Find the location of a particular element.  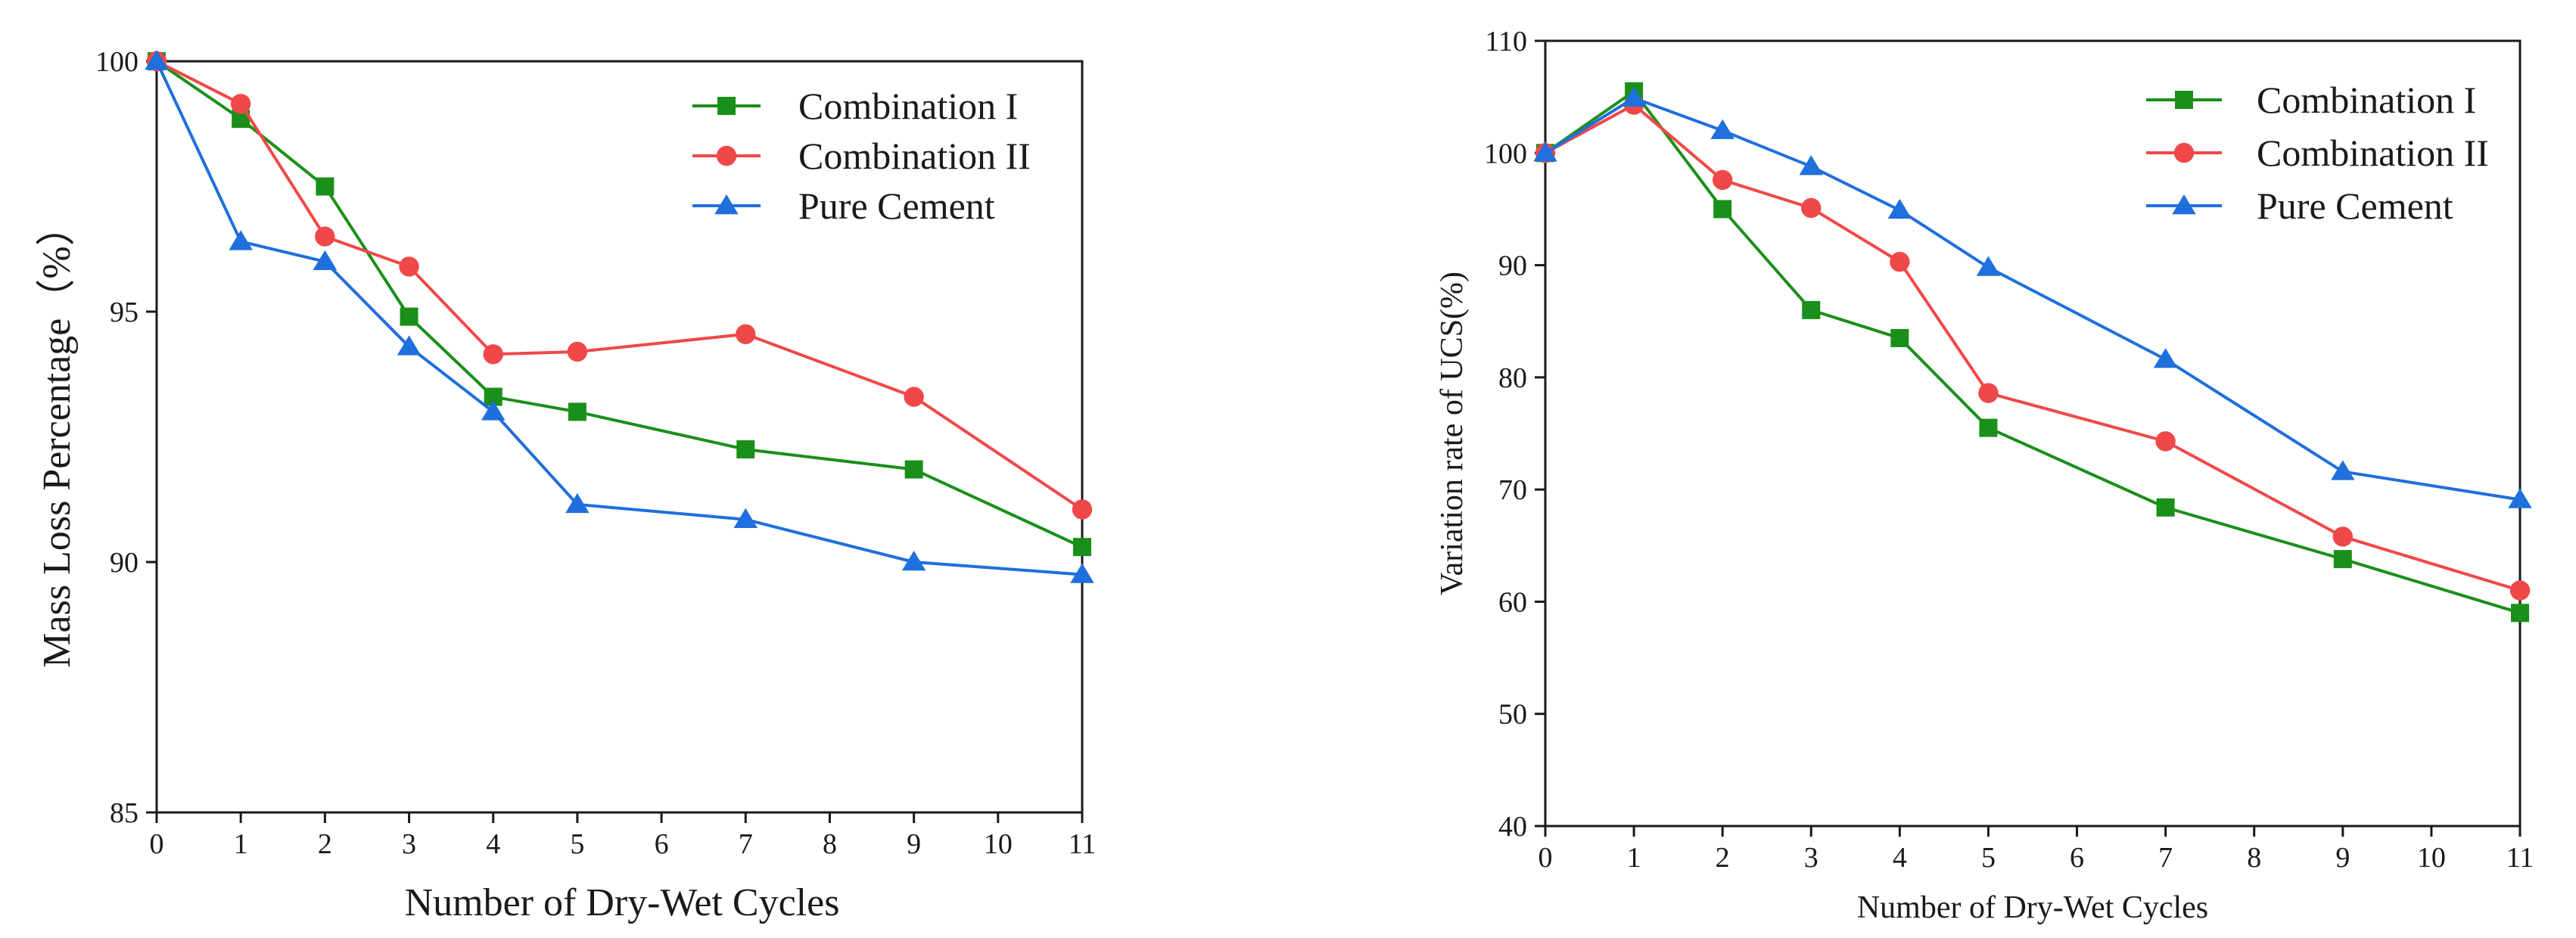

legend-entry: Pure Cement is located at coordinates (2299, 206).